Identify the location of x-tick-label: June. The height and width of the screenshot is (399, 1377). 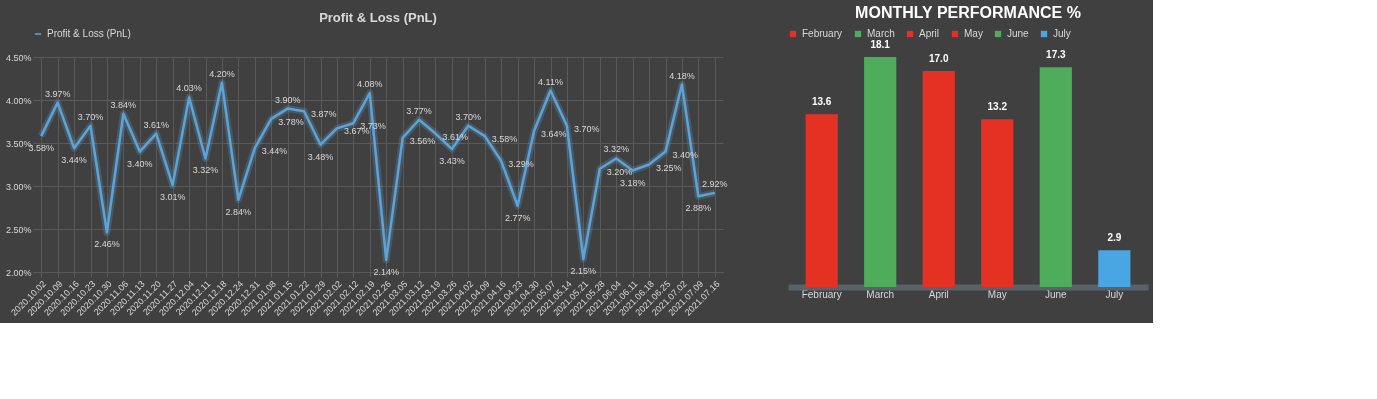
(1056, 294).